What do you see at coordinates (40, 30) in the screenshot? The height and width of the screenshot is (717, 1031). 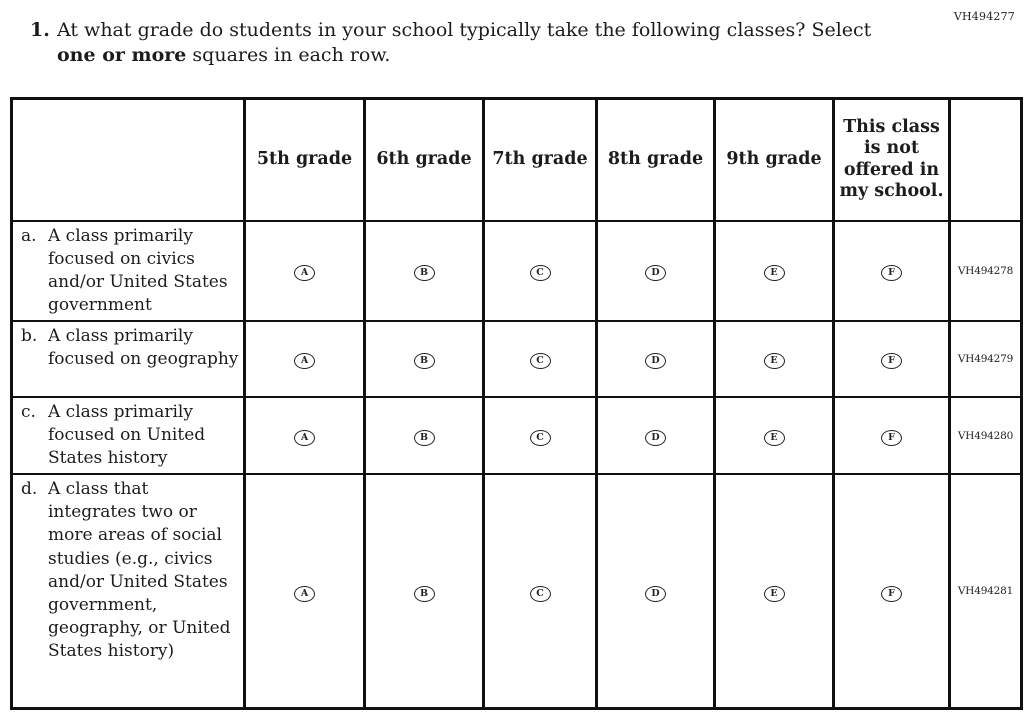 I see `question-number: 1.` at bounding box center [40, 30].